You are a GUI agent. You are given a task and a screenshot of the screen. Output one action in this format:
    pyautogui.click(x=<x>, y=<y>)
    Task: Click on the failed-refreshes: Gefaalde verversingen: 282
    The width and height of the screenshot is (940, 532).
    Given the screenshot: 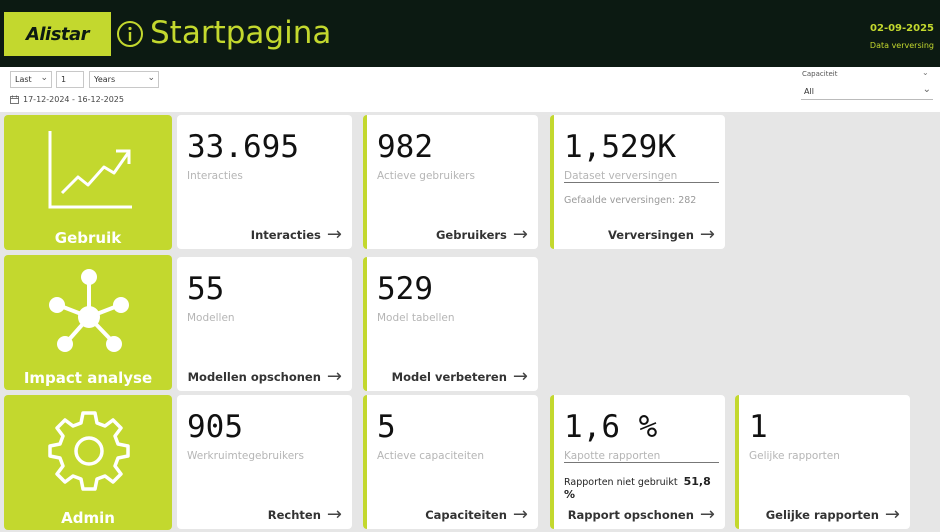 What is the action you would take?
    pyautogui.click(x=630, y=200)
    